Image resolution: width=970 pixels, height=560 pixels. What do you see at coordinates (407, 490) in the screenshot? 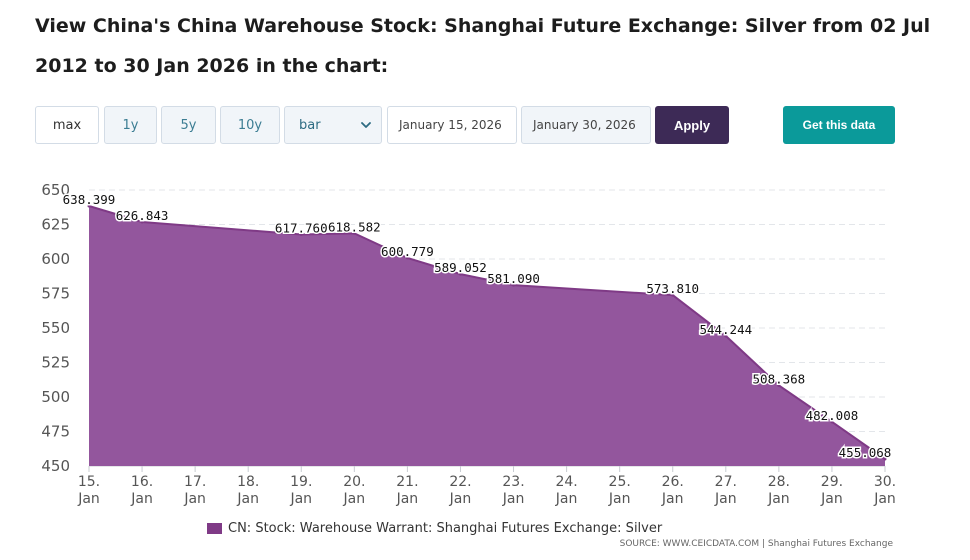
I see `x-tick-label: 21. Jan` at bounding box center [407, 490].